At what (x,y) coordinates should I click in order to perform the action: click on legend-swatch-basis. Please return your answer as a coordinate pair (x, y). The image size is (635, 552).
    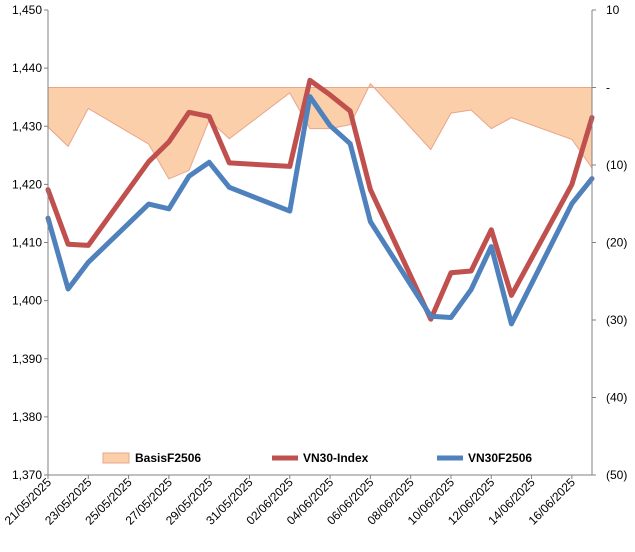
    Looking at the image, I should click on (116, 458).